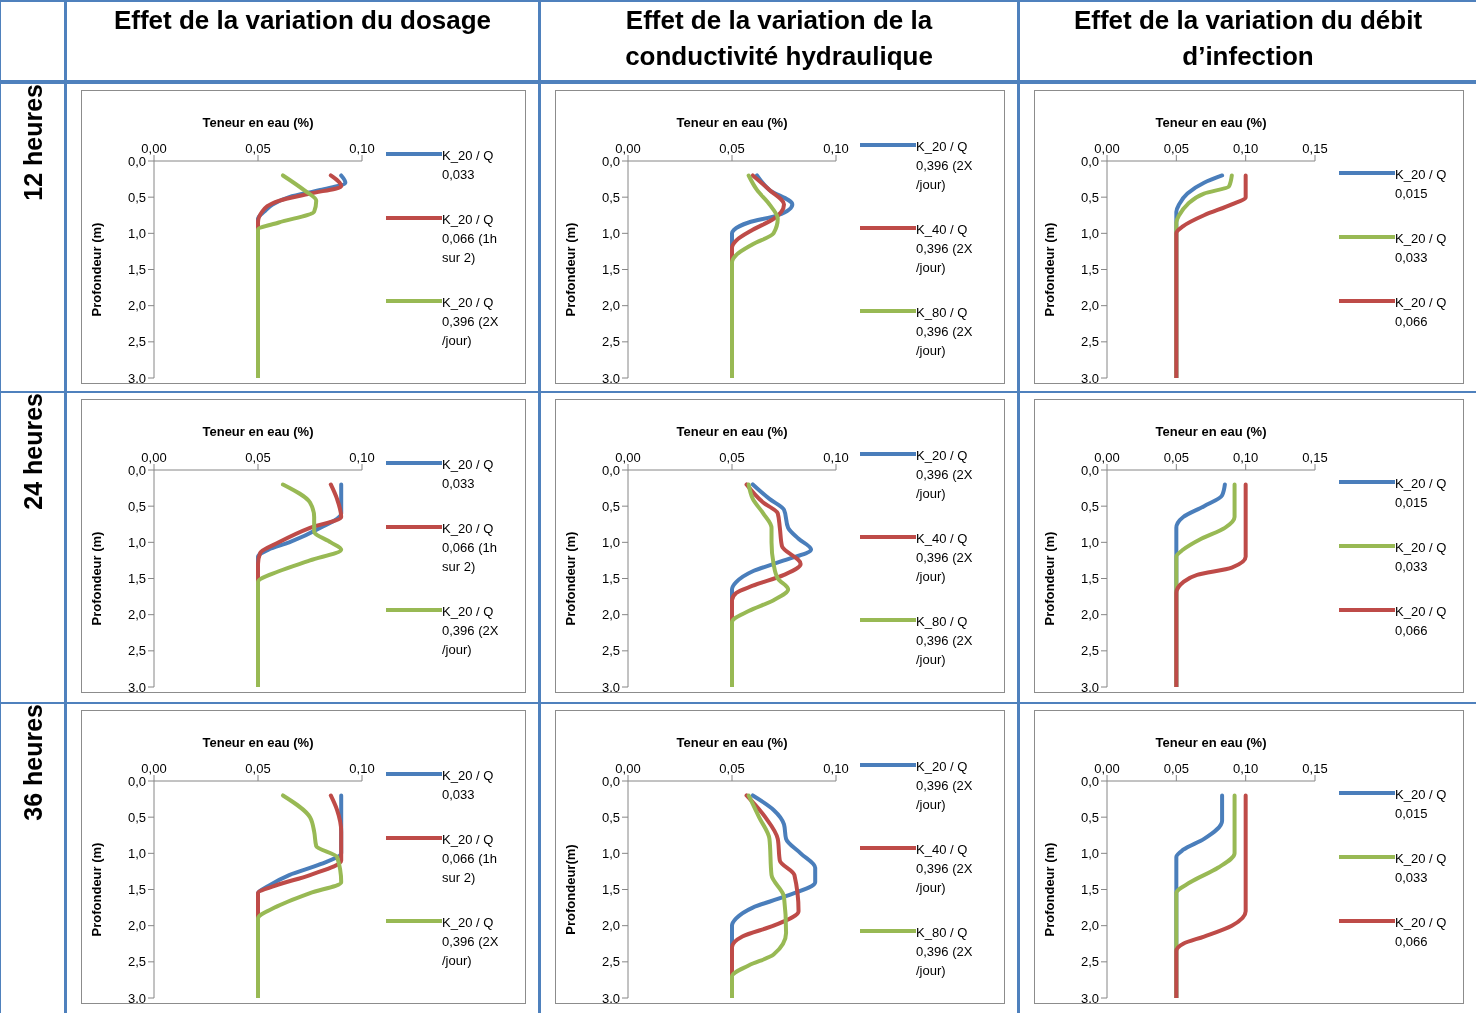 The image size is (1476, 1013). What do you see at coordinates (302, 20) in the screenshot?
I see `text: Effet de la variation du dosage` at bounding box center [302, 20].